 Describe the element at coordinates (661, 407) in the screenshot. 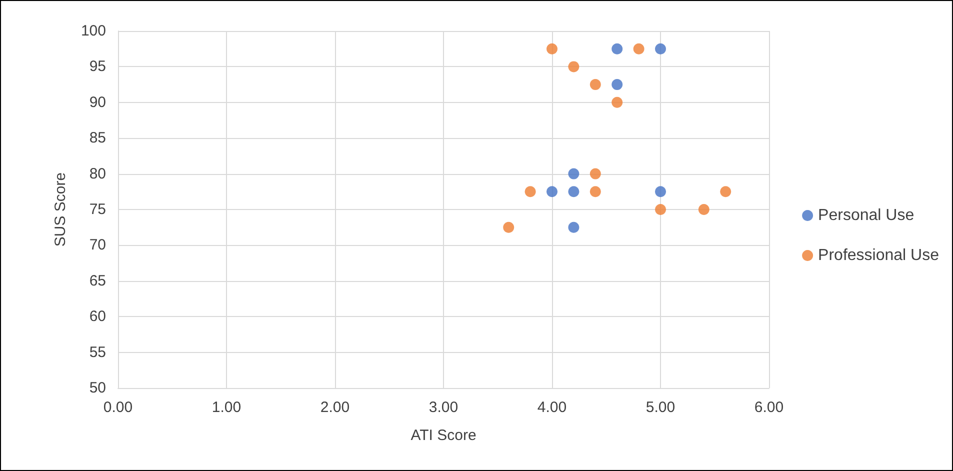

I see `x-tick-label: 5.00` at that location.